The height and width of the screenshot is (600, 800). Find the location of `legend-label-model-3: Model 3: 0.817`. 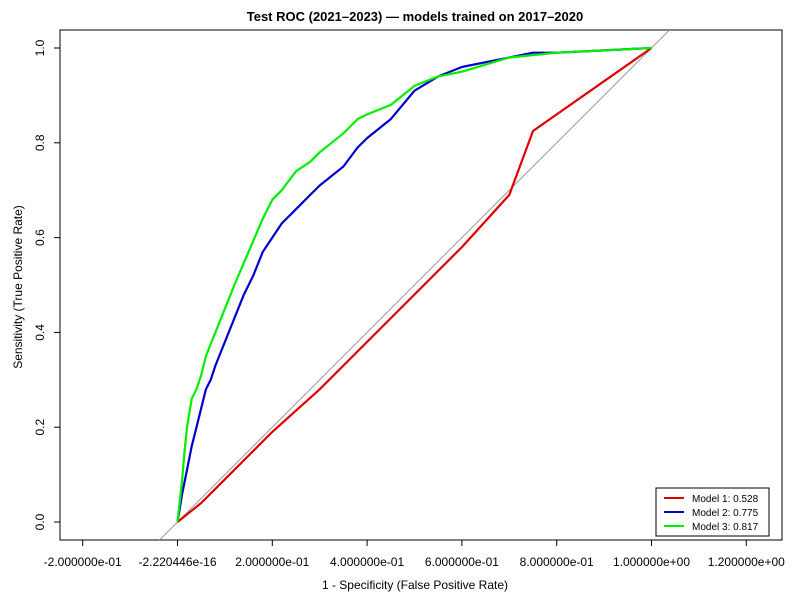

legend-label-model-3: Model 3: 0.817 is located at coordinates (725, 527).